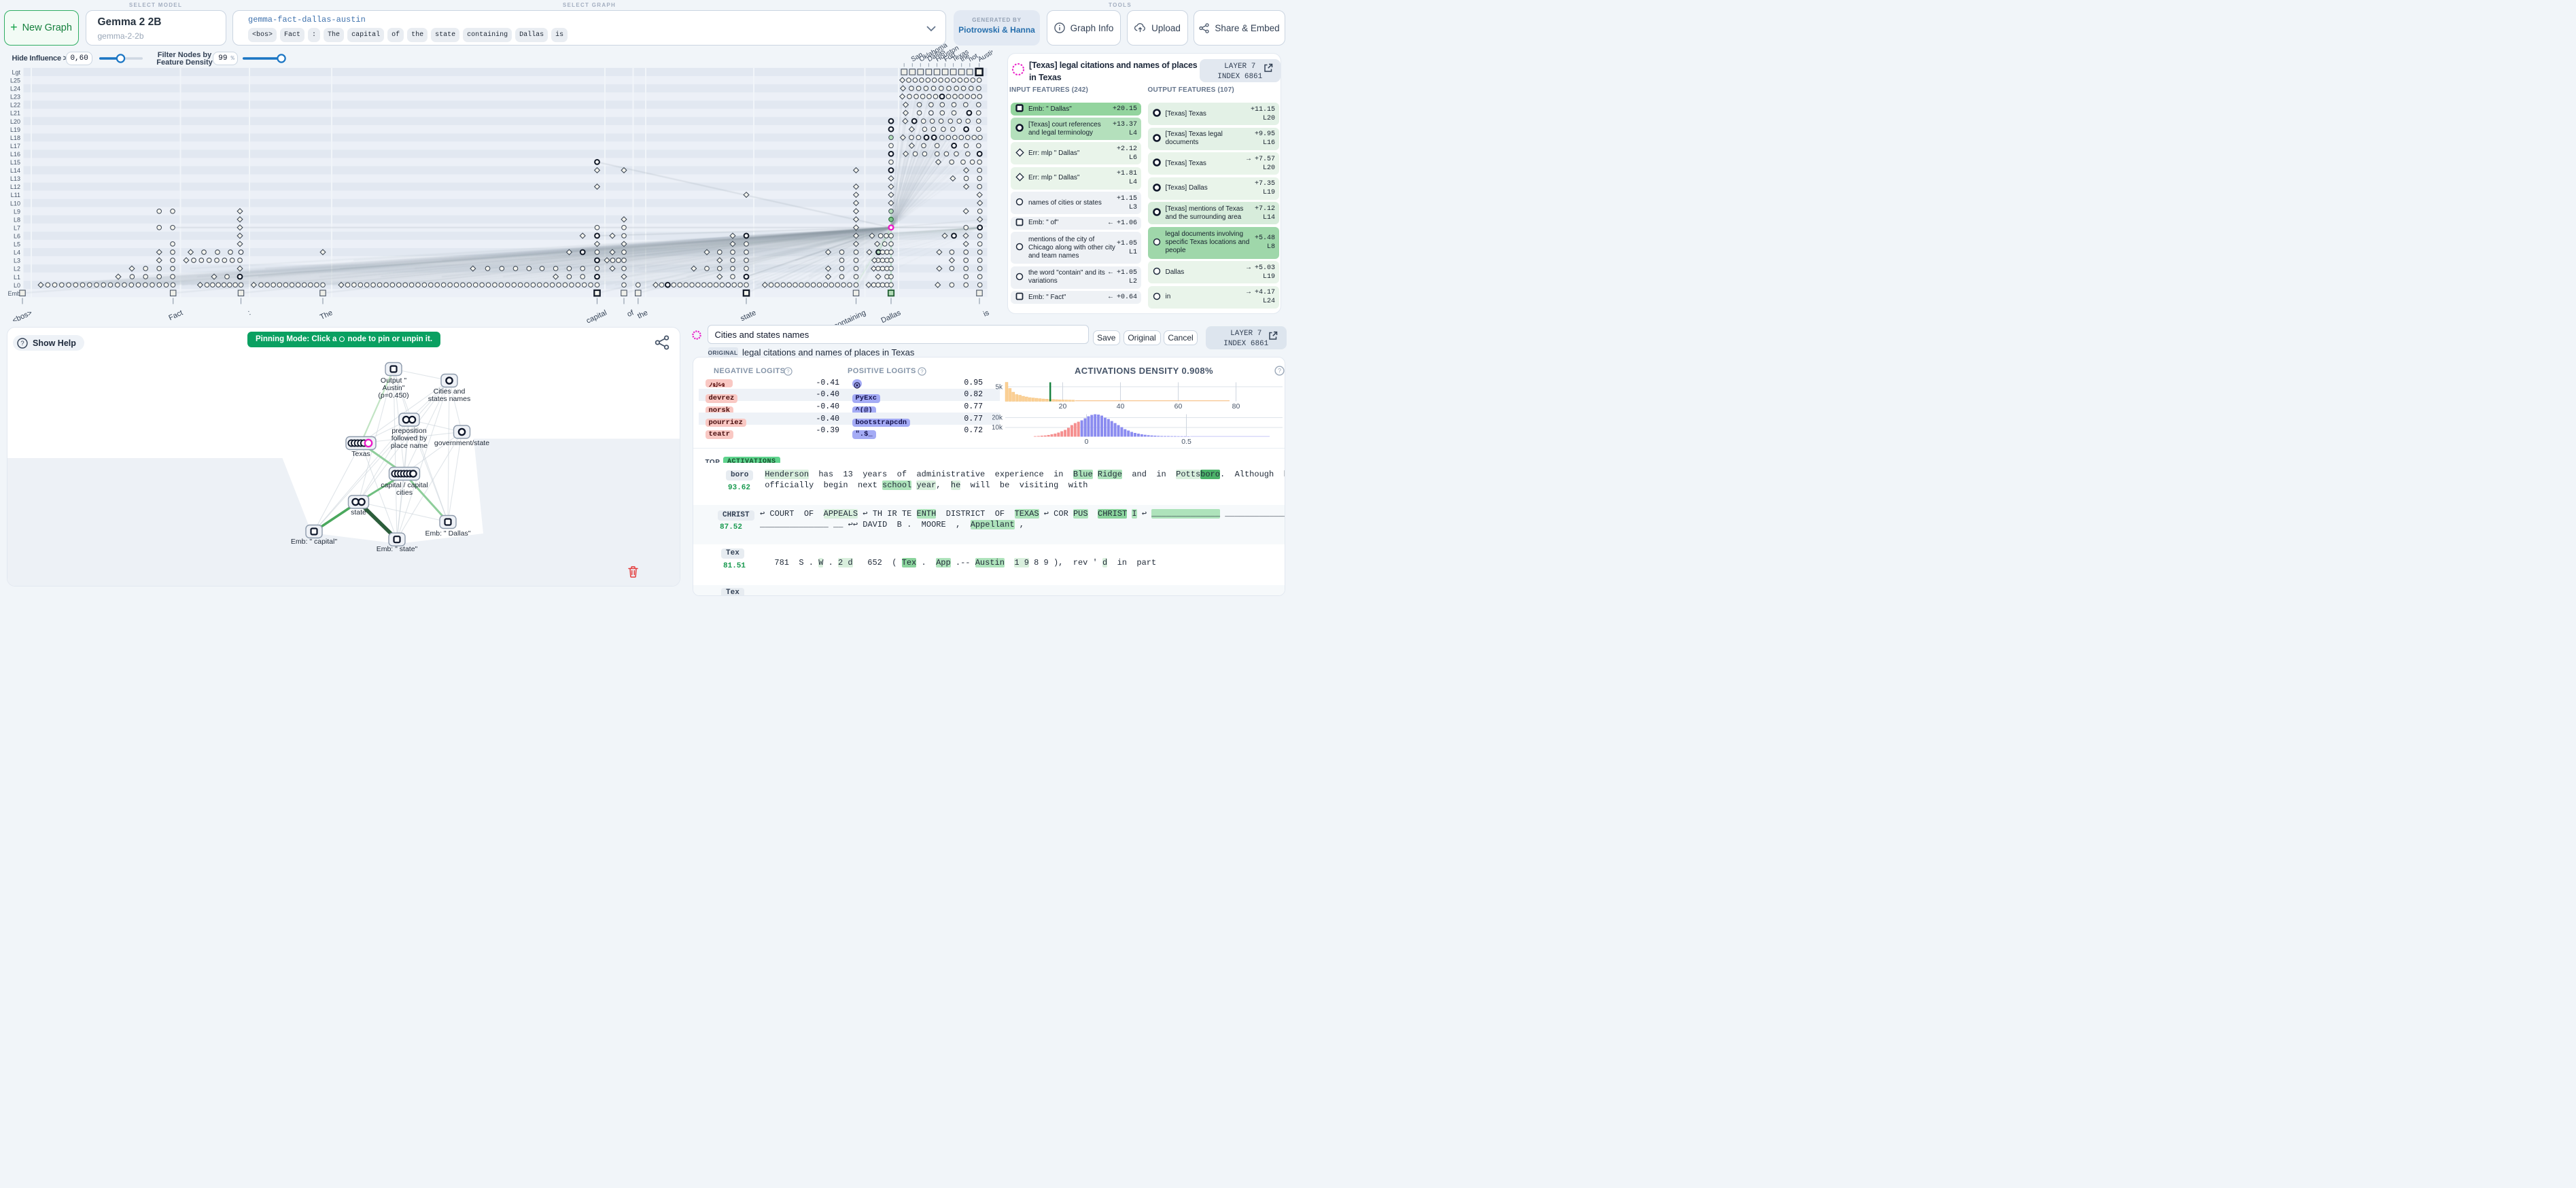 The width and height of the screenshot is (2576, 1188). What do you see at coordinates (450, 392) in the screenshot?
I see `svg-text: Cities and` at bounding box center [450, 392].